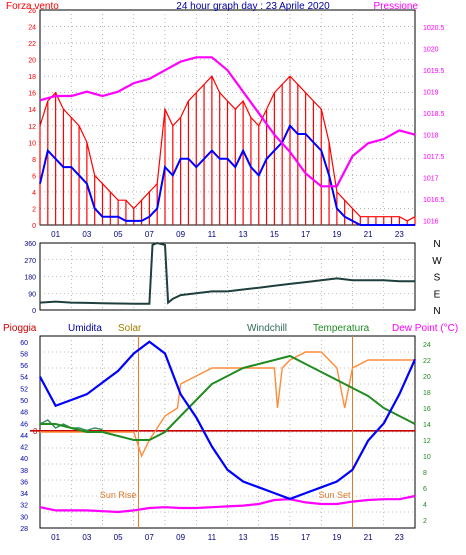 Image resolution: width=466 pixels, height=555 pixels. What do you see at coordinates (212, 537) in the screenshot?
I see `weather-x-tick: 11` at bounding box center [212, 537].